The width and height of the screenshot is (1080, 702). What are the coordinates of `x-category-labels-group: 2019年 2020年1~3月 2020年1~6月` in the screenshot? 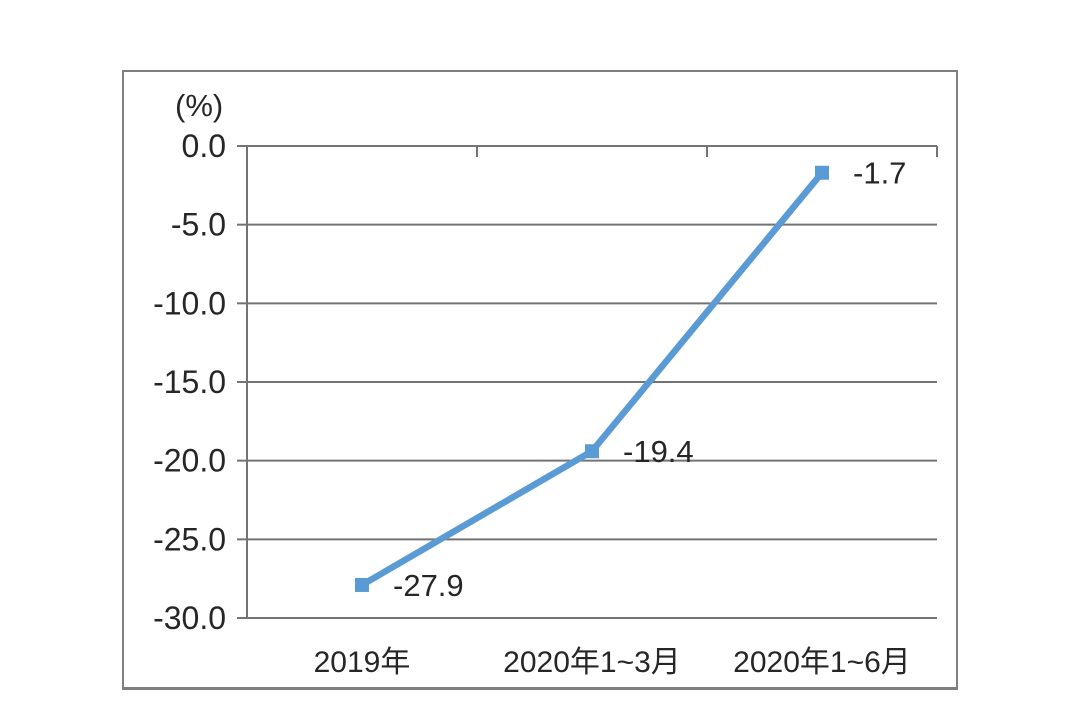 It's located at (612, 662).